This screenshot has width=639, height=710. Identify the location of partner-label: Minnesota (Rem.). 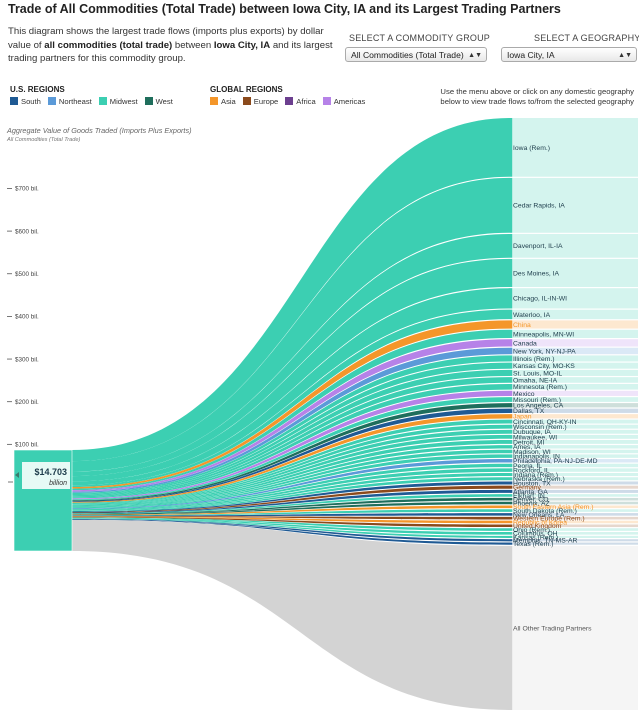
(540, 387).